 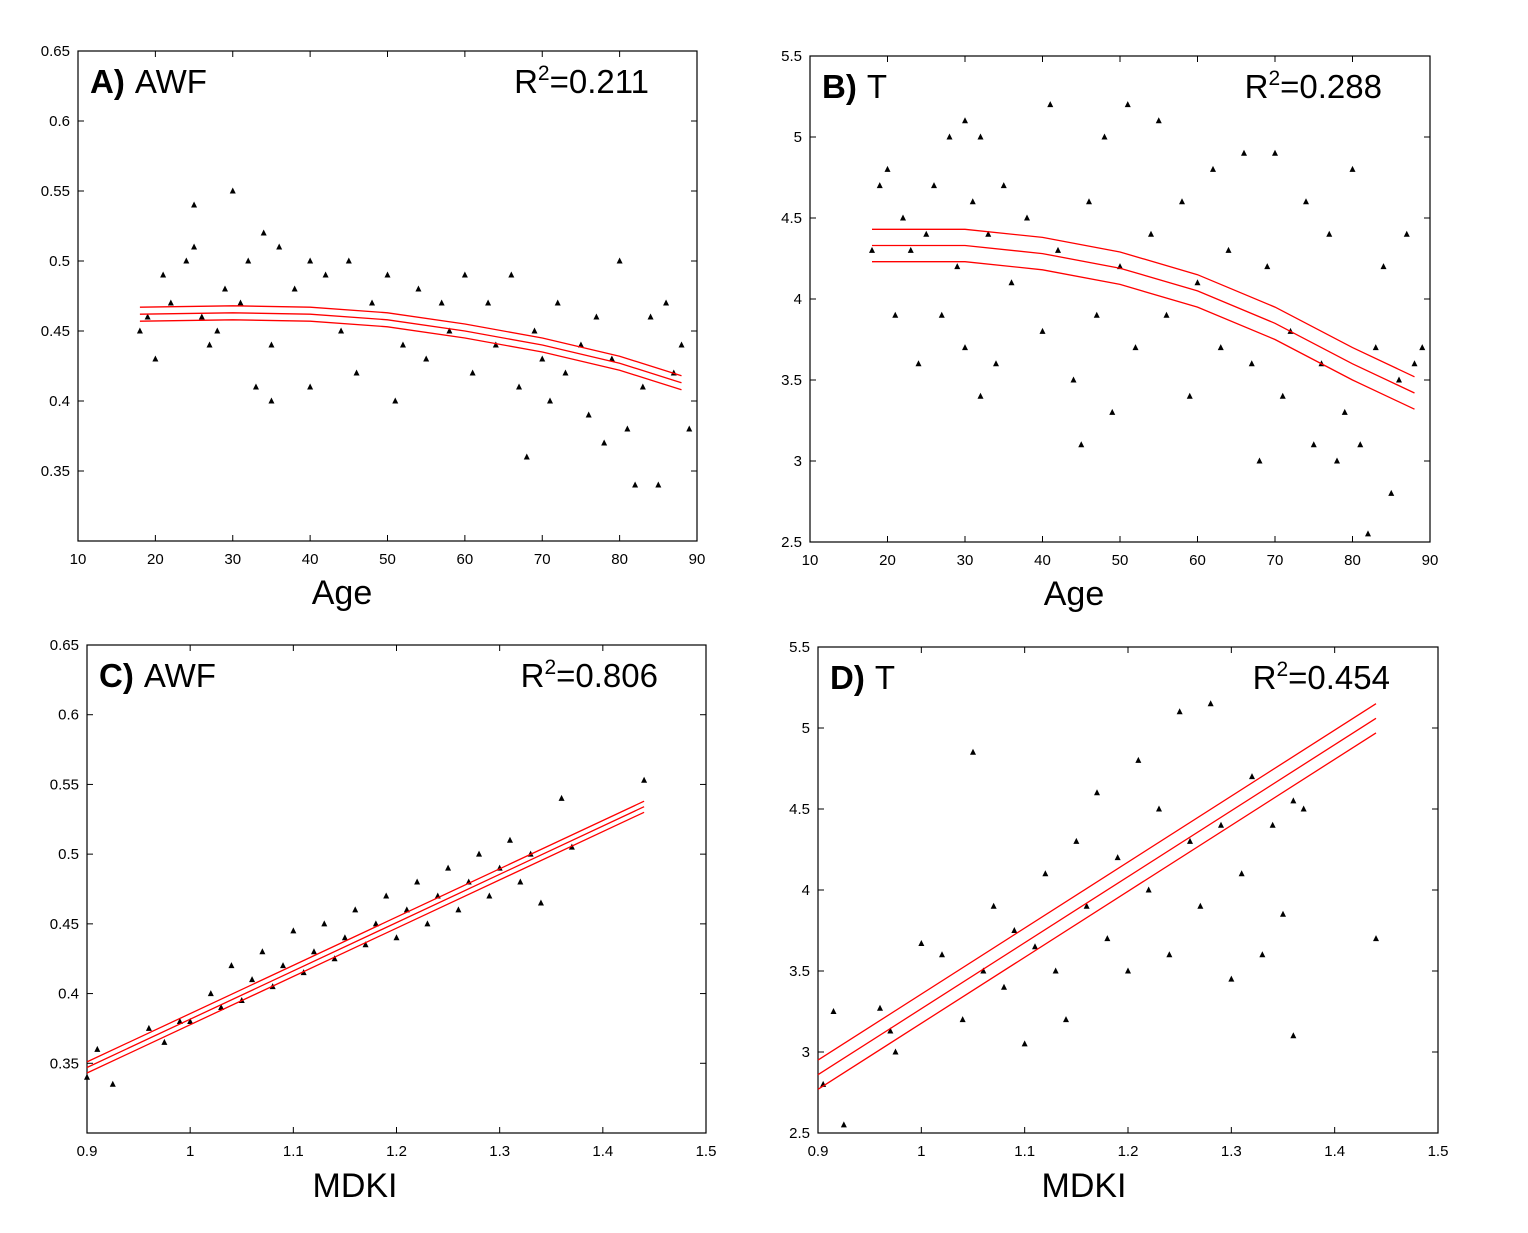 I want to click on x-tick-label: 1.5, so click(x=706, y=1151).